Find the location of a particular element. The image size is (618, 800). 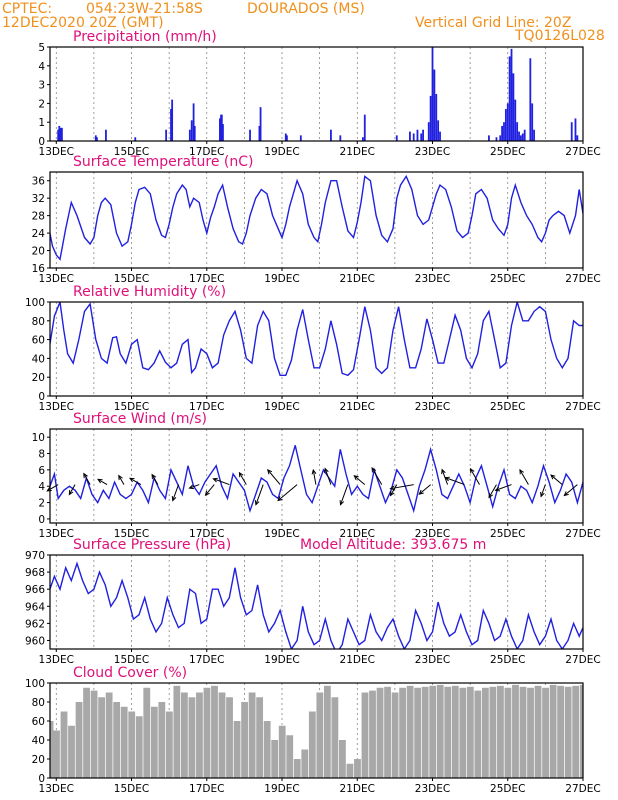

temperature-xtick-label: 13DEC is located at coordinates (56, 279).